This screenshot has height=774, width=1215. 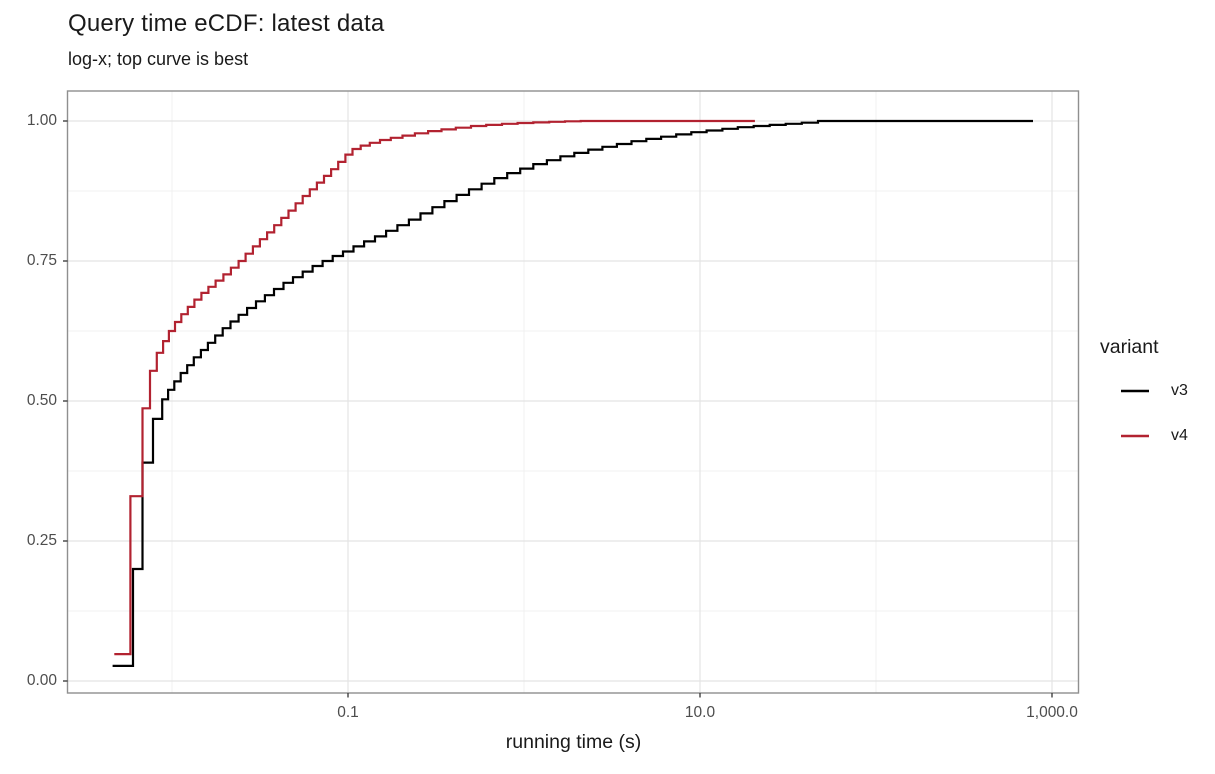 What do you see at coordinates (1179, 390) in the screenshot?
I see `legend-label-v3: v3` at bounding box center [1179, 390].